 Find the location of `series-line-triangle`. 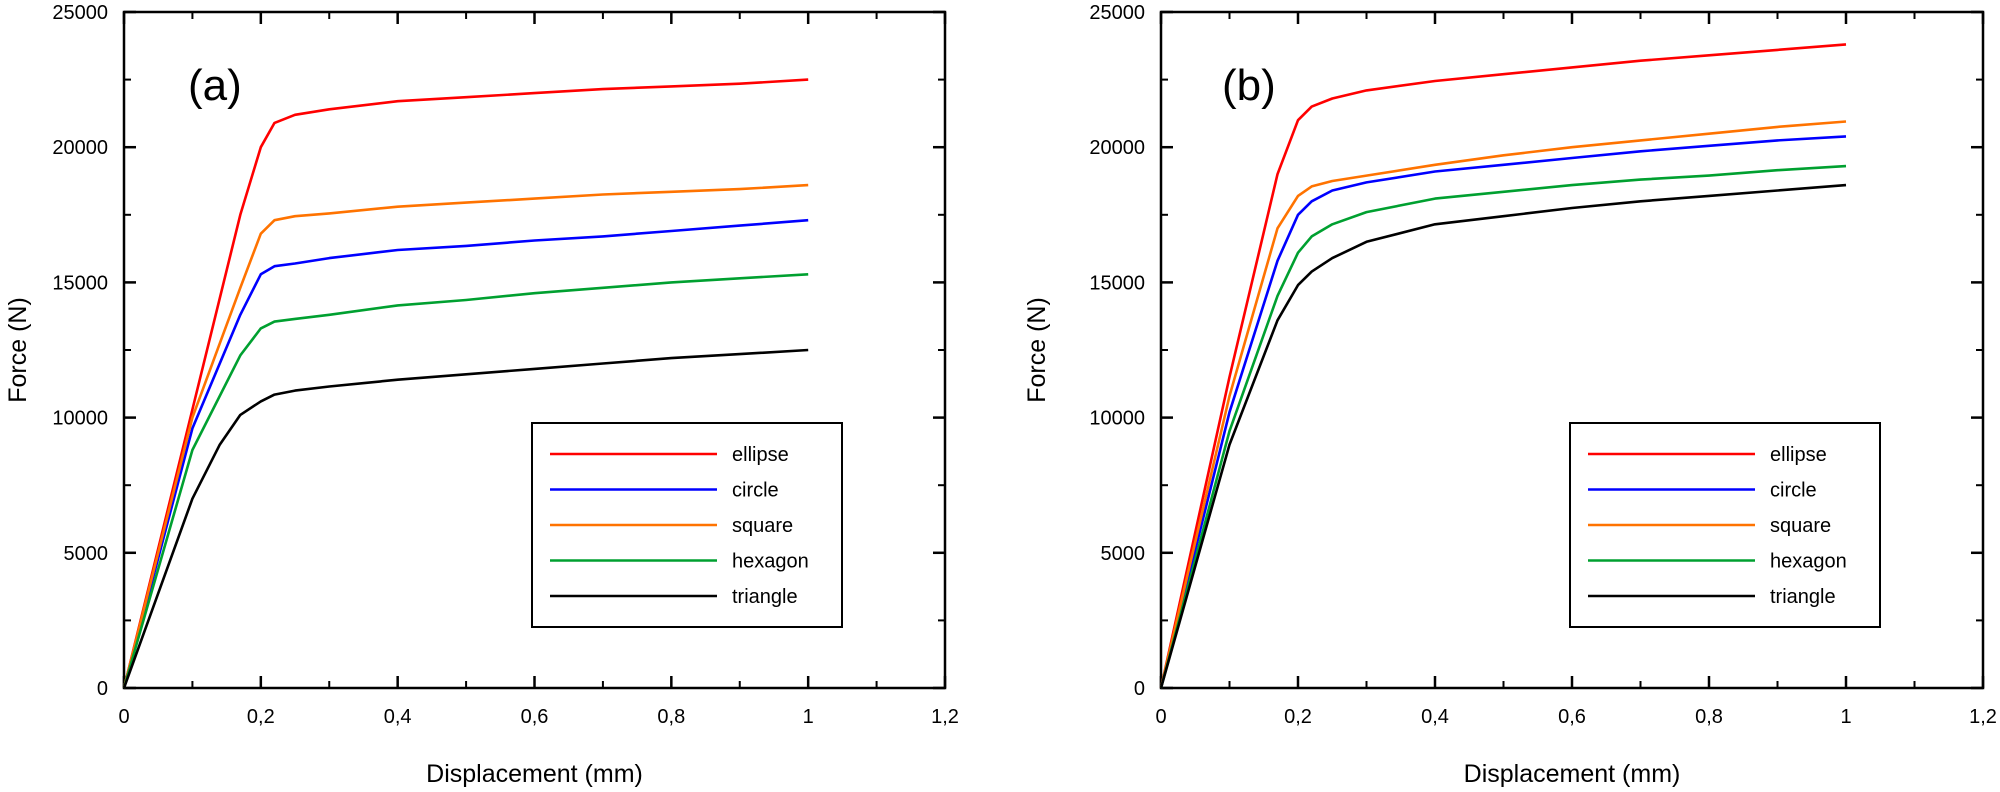

series-line-triangle is located at coordinates (465, 518).